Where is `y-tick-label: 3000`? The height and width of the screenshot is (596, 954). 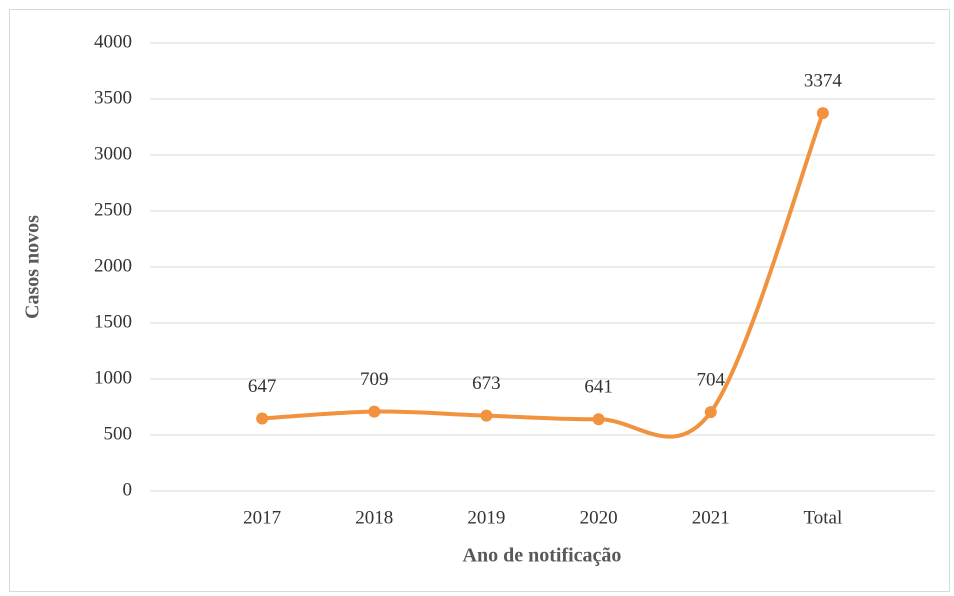 y-tick-label: 3000 is located at coordinates (113, 153).